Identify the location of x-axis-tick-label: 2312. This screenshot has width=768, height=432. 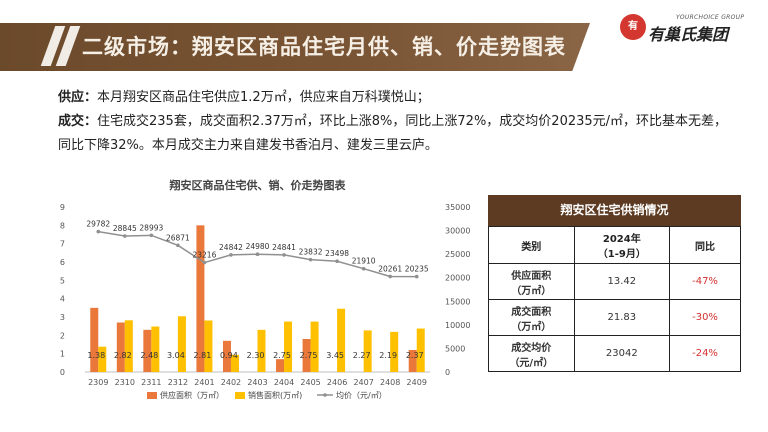
(178, 382).